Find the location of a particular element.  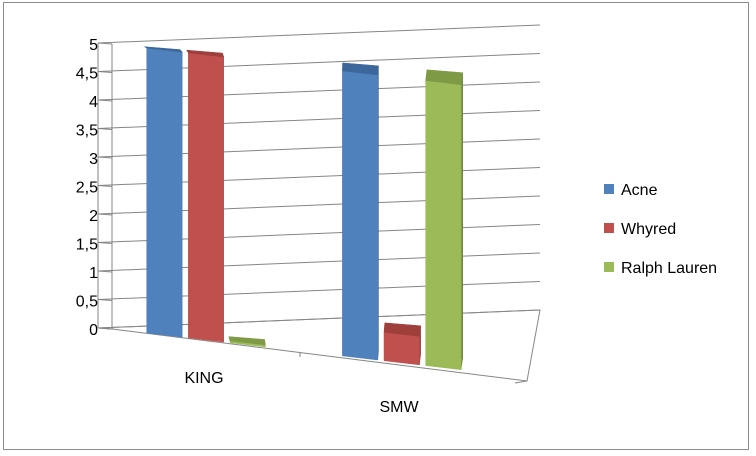

bar-acne-king is located at coordinates (163, 192).